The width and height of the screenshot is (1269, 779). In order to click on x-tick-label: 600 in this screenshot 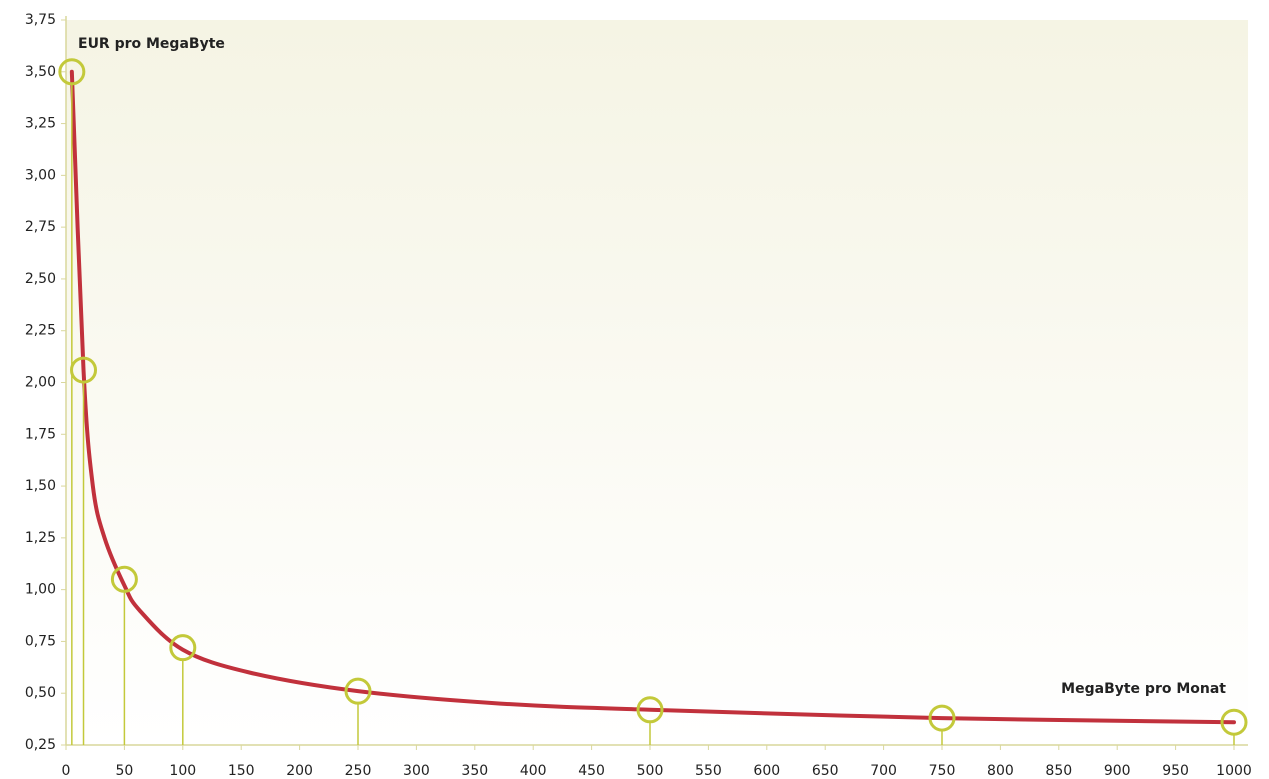, I will do `click(766, 771)`.